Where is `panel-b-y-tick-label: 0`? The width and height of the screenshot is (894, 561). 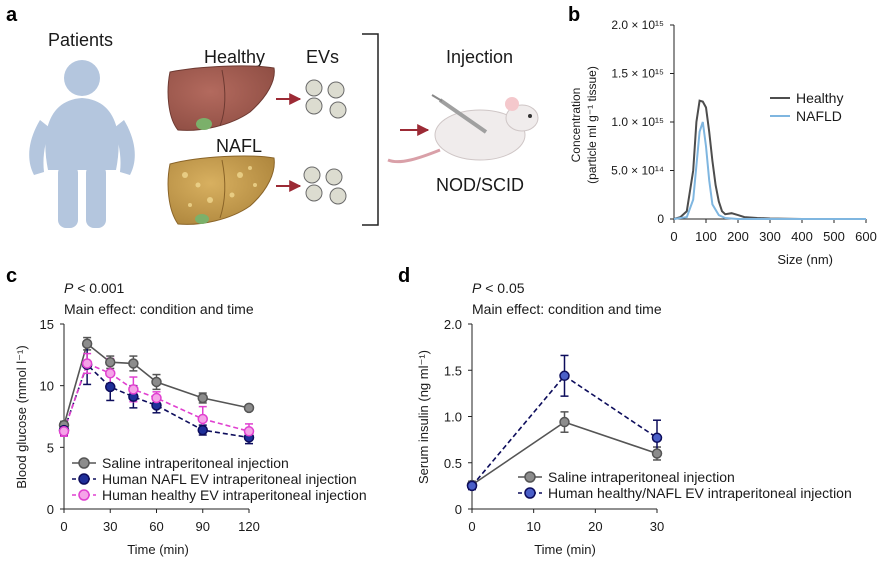 panel-b-y-tick-label: 0 is located at coordinates (660, 219).